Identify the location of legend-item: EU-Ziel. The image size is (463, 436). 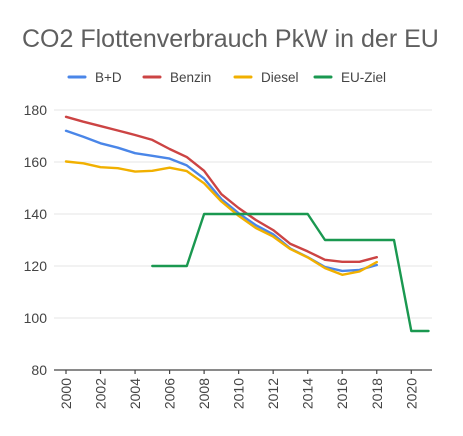
(349, 77).